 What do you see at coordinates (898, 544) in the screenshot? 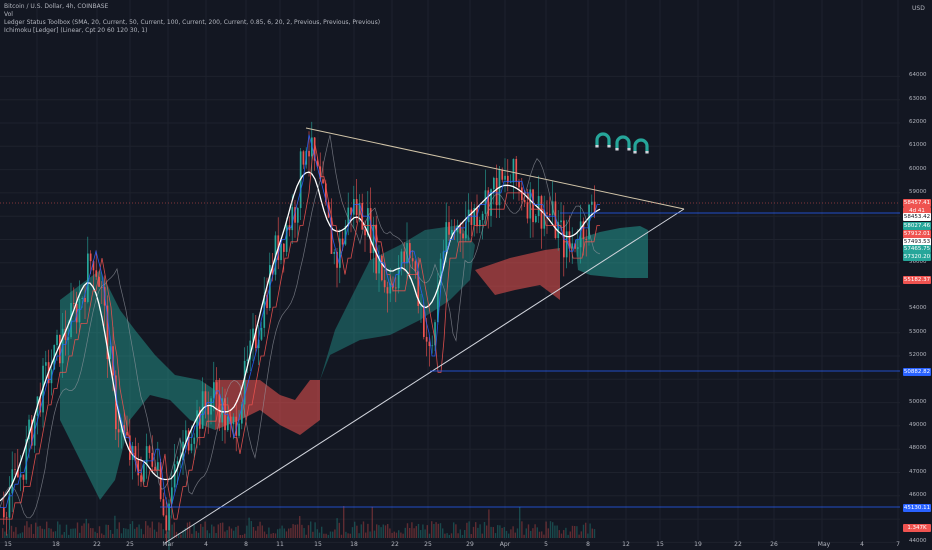
I see `time-tick: 7` at bounding box center [898, 544].